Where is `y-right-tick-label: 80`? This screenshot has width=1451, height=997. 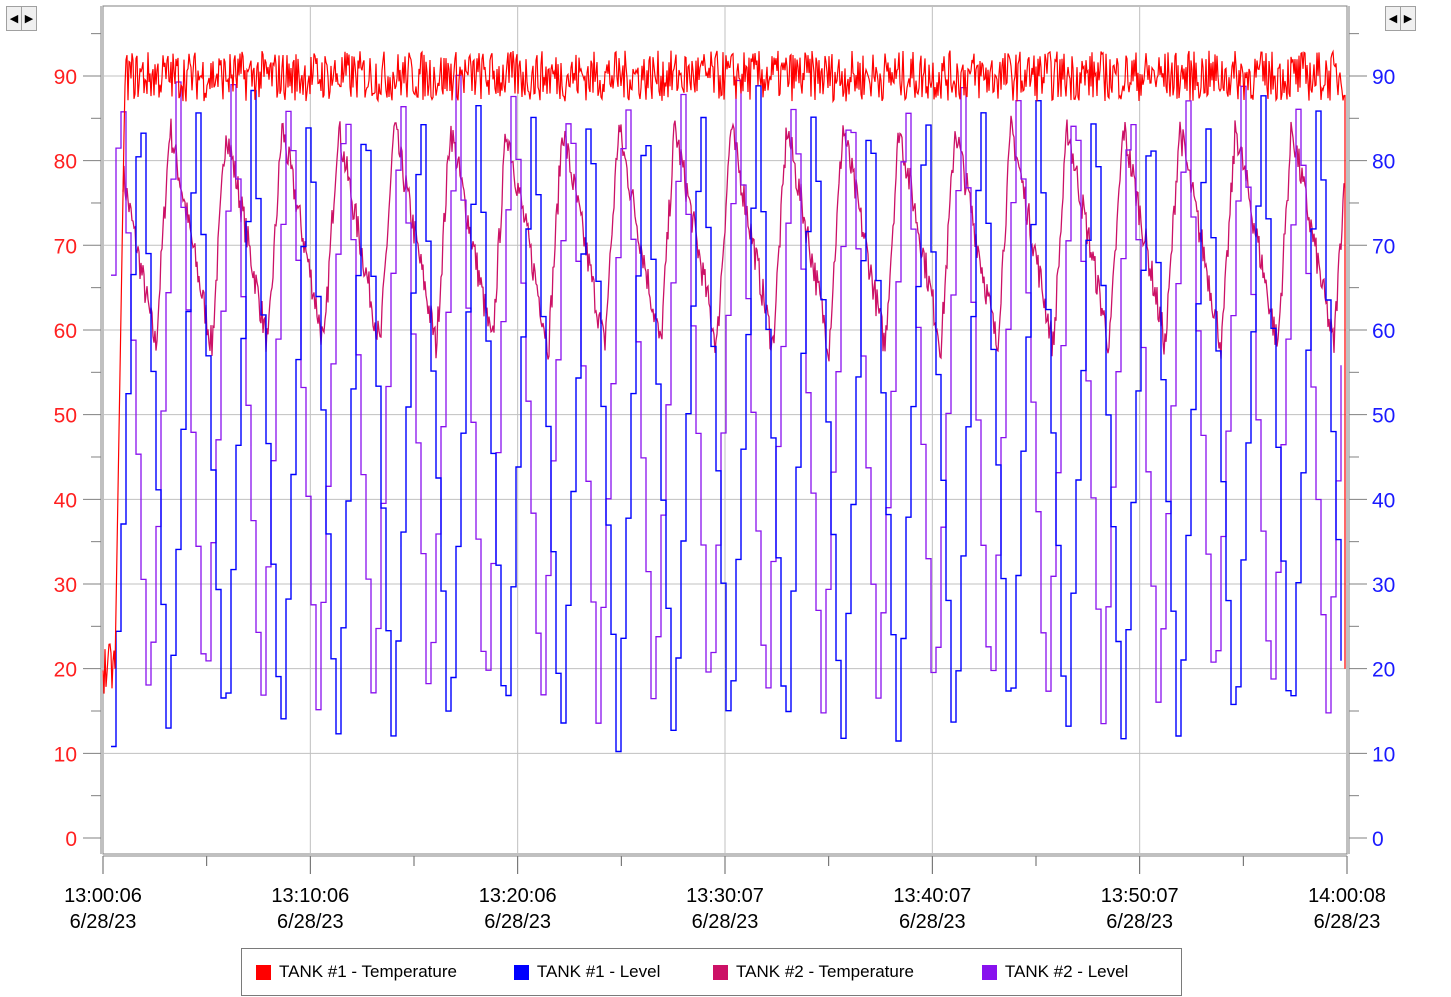 y-right-tick-label: 80 is located at coordinates (1383, 162).